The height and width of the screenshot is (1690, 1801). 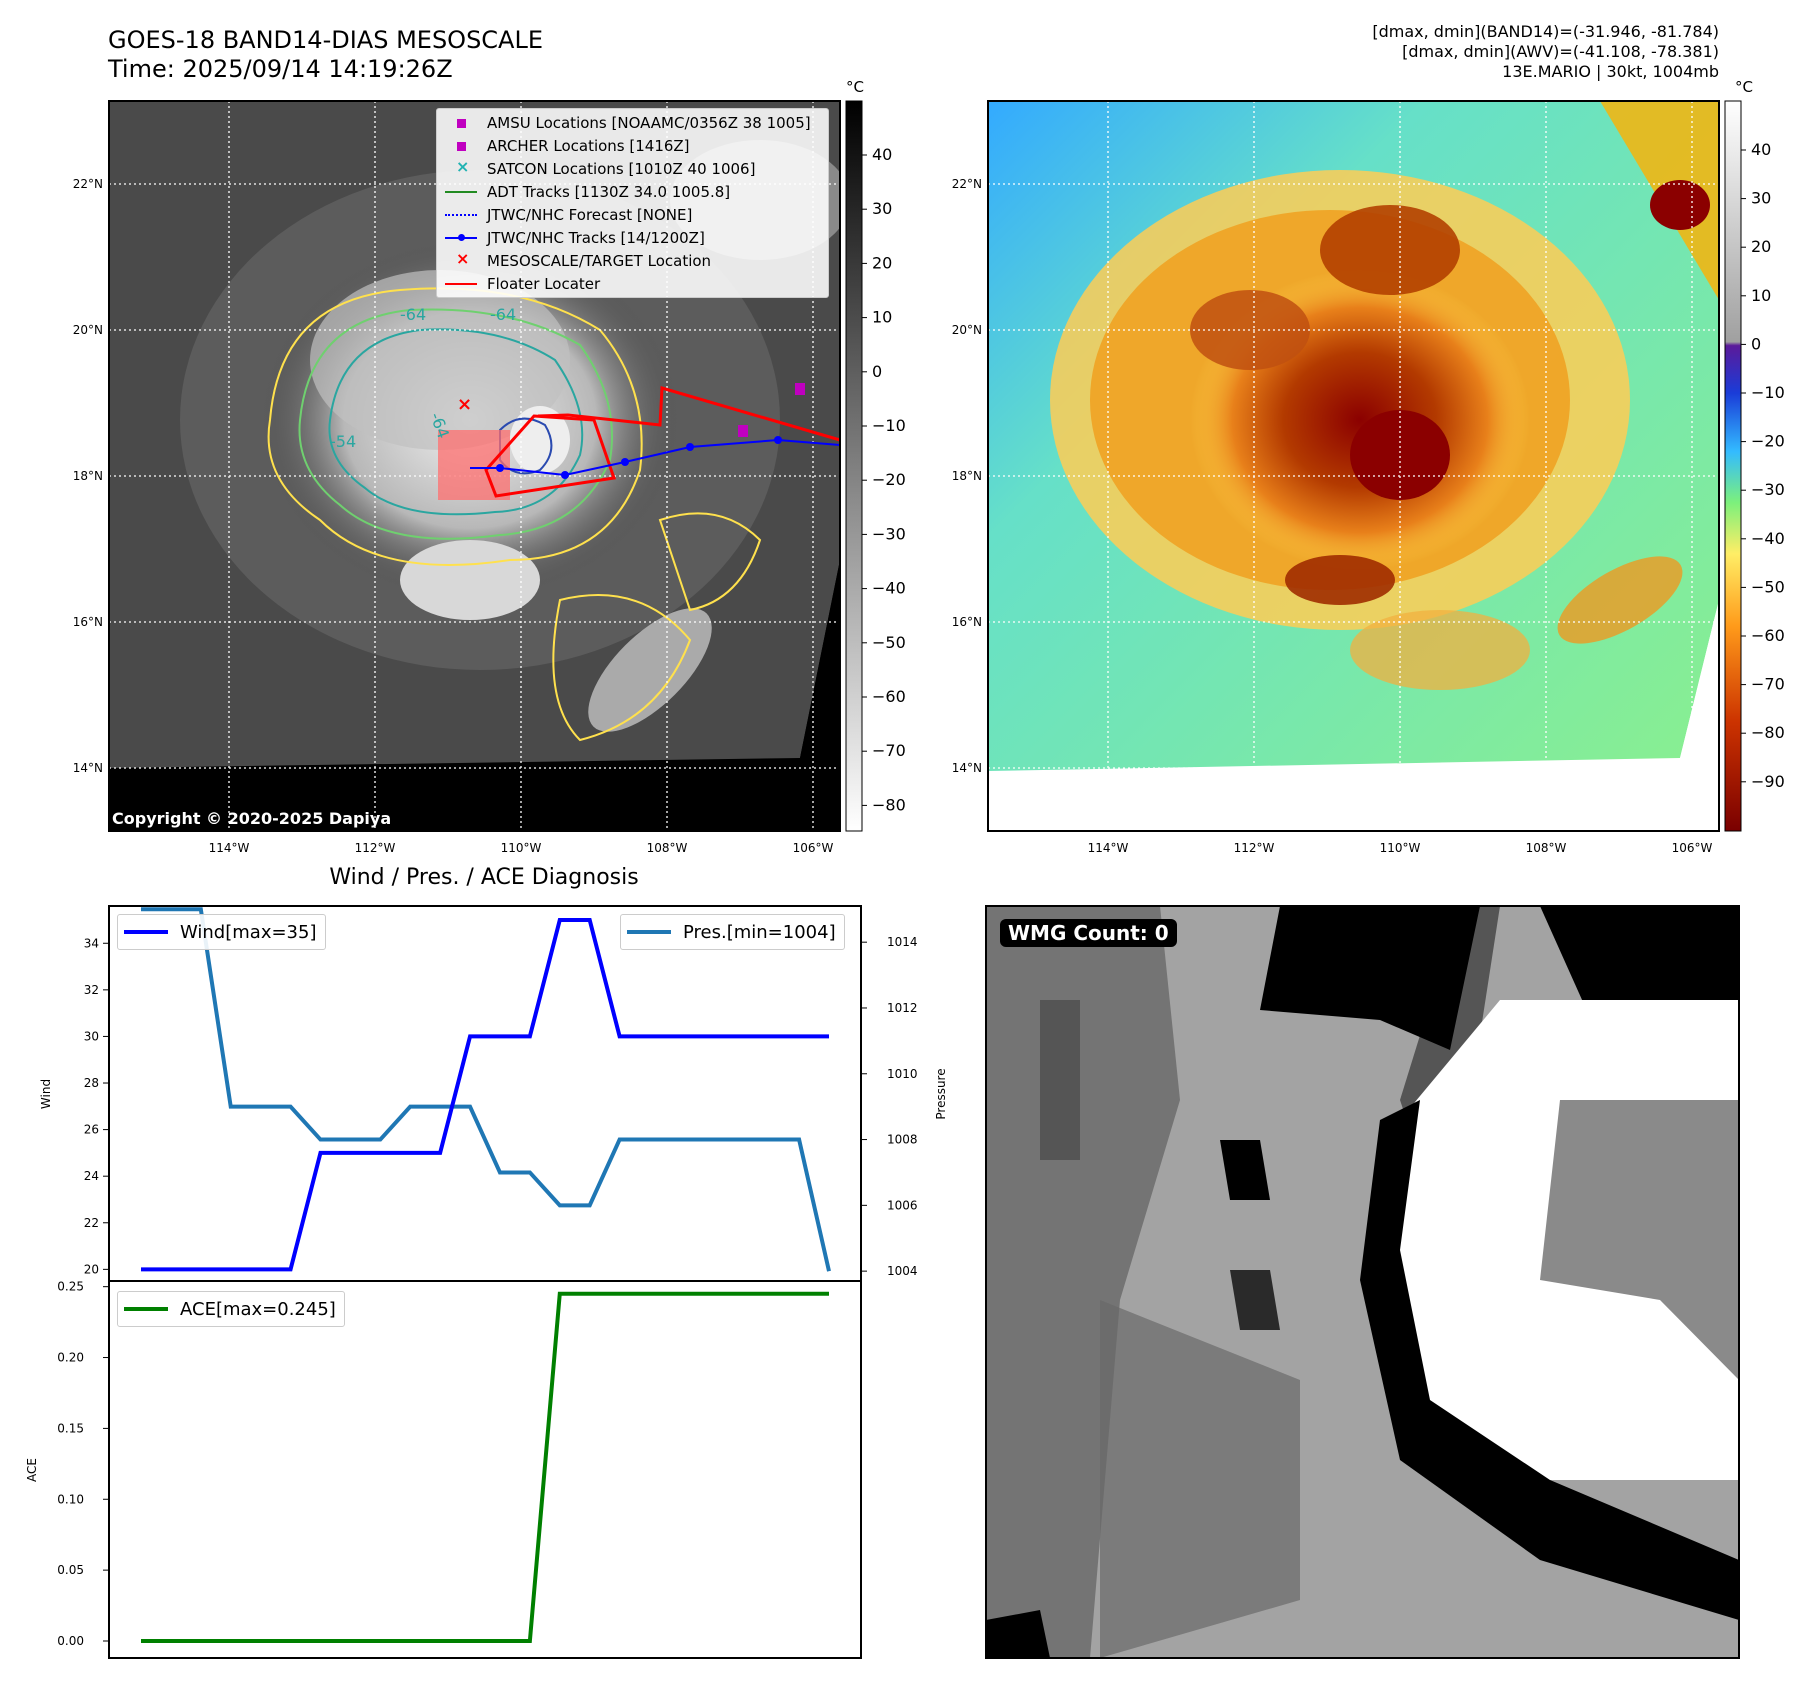 I want to click on colorbar-tick-label: −80, so click(x=1768, y=732).